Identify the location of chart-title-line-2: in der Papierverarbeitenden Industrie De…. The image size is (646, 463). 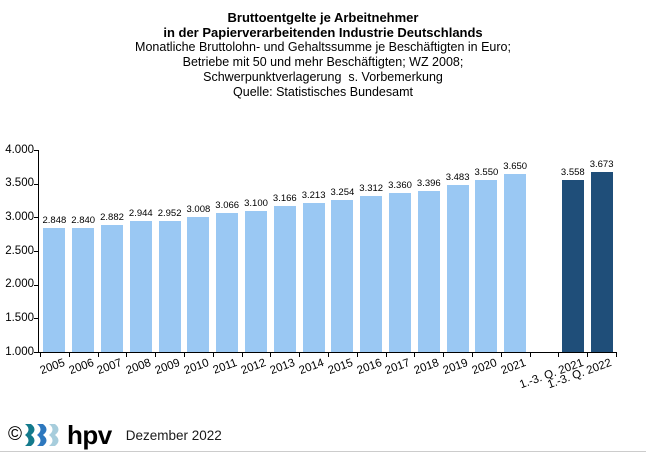
(323, 32).